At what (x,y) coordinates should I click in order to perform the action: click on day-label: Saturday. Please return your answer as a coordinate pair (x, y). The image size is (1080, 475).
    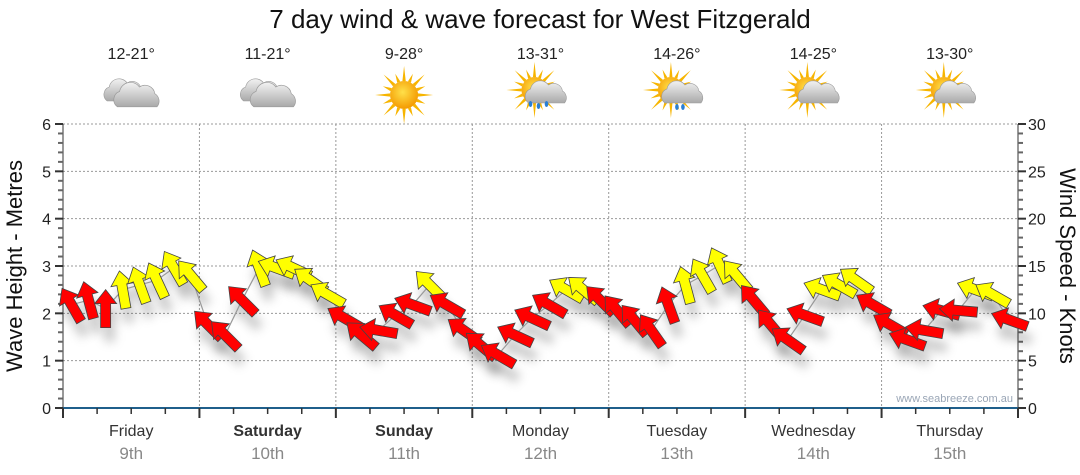
    Looking at the image, I should click on (267, 431).